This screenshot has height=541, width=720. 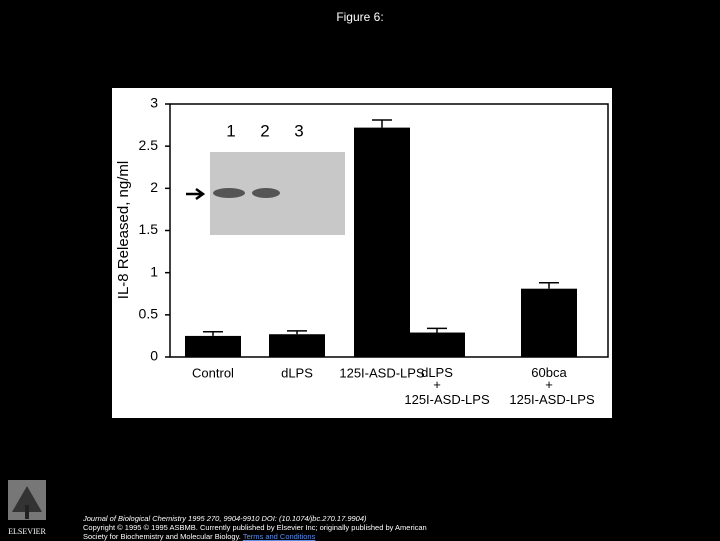 What do you see at coordinates (279, 536) in the screenshot?
I see `terms-link: Terms and Conditions` at bounding box center [279, 536].